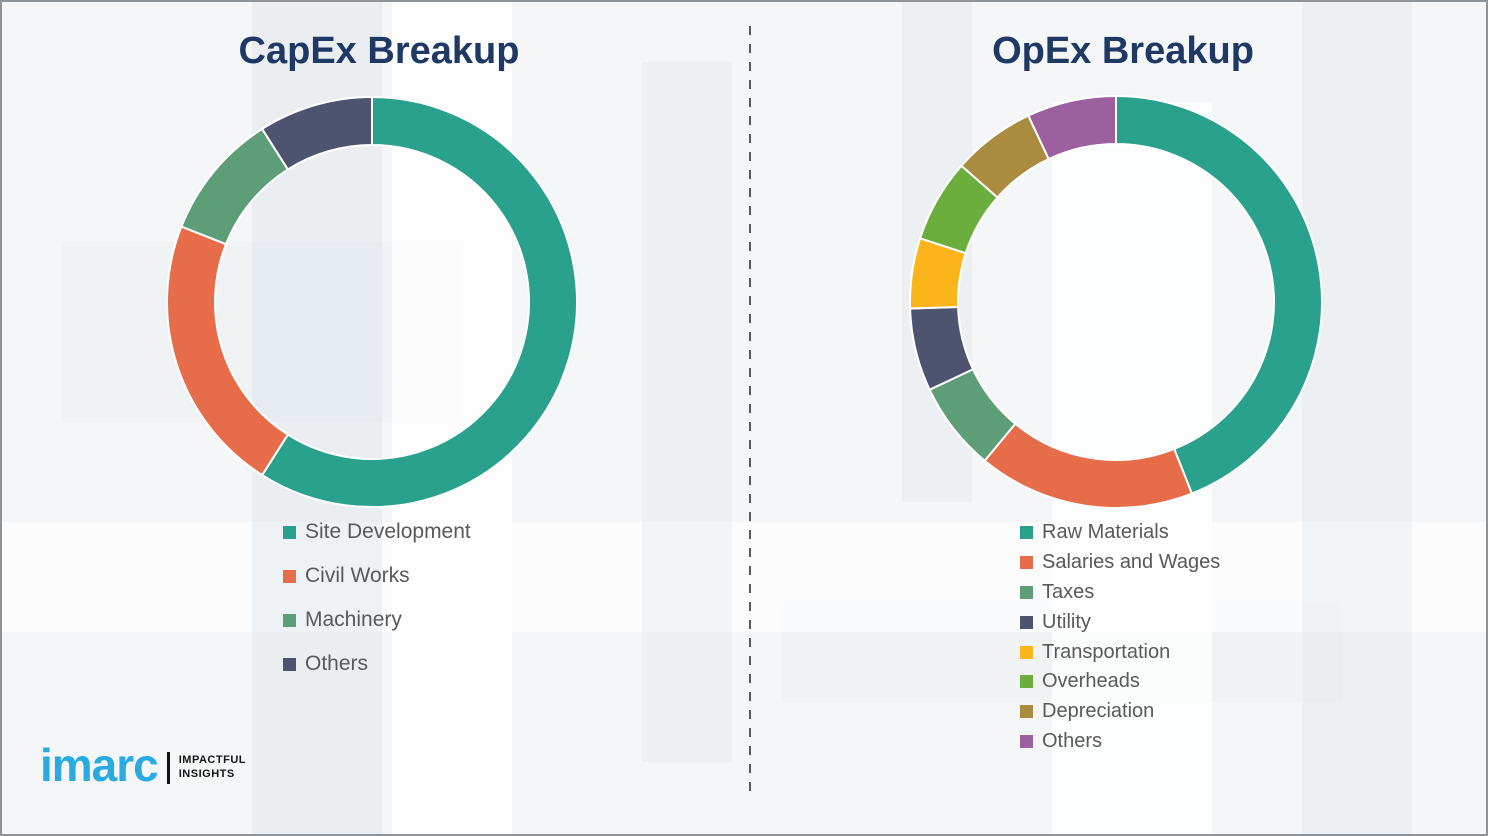 Image resolution: width=1488 pixels, height=836 pixels. I want to click on legend-item-overheads: Overheads, so click(1120, 682).